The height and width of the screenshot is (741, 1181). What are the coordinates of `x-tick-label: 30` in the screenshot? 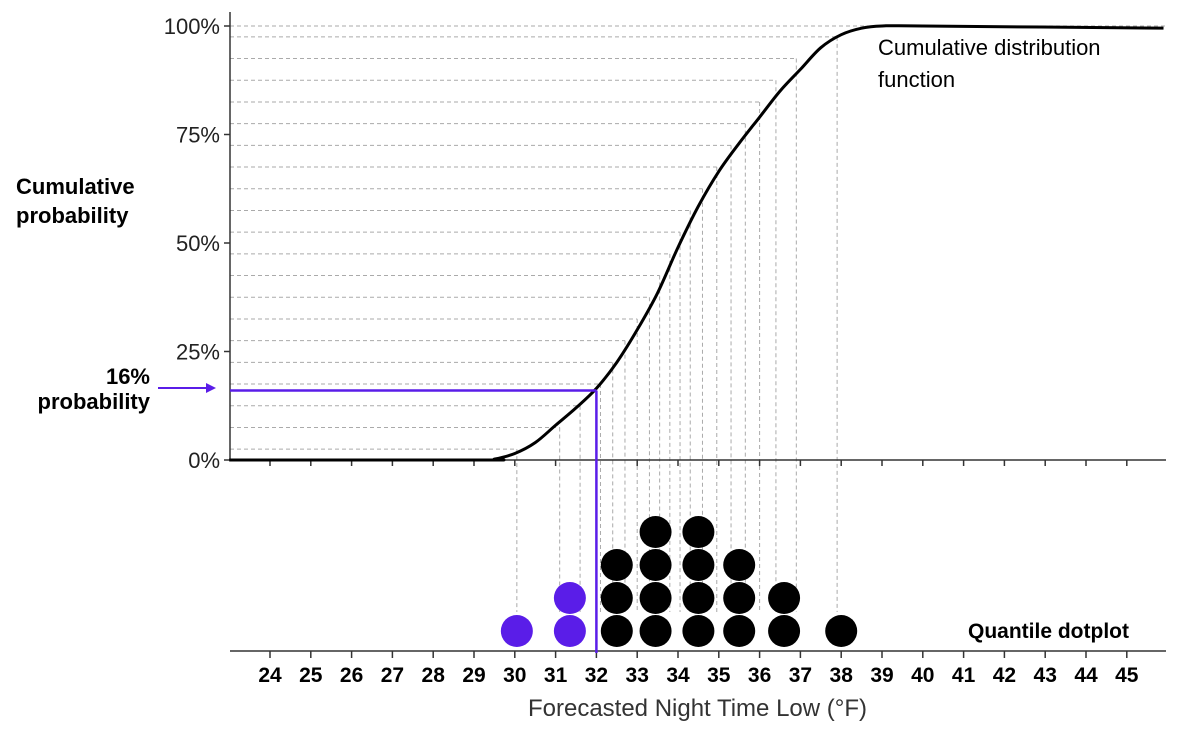 It's located at (514, 675).